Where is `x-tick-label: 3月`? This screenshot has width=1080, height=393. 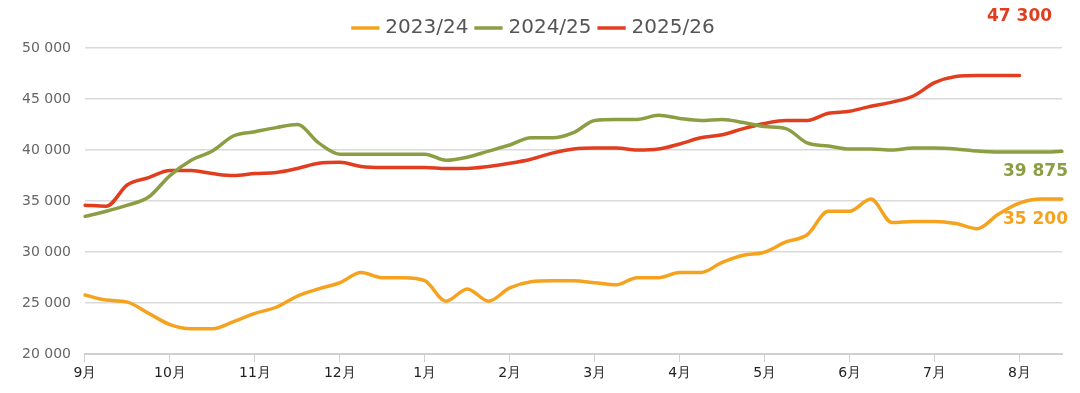
x-tick-label: 3月 is located at coordinates (595, 372).